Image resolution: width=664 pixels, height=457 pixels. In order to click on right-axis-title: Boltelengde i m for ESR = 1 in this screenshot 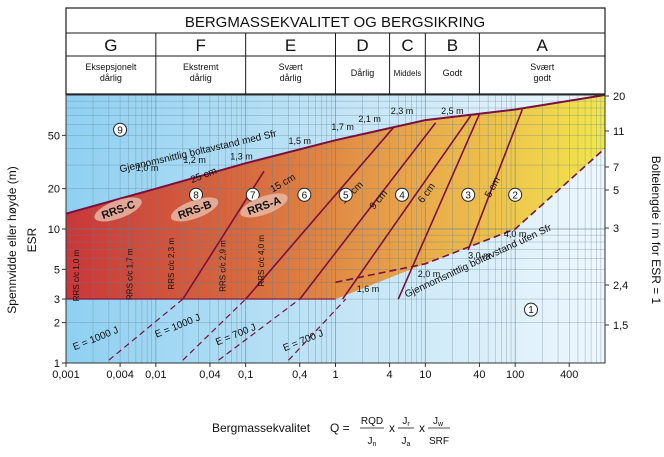, I will do `click(656, 230)`.